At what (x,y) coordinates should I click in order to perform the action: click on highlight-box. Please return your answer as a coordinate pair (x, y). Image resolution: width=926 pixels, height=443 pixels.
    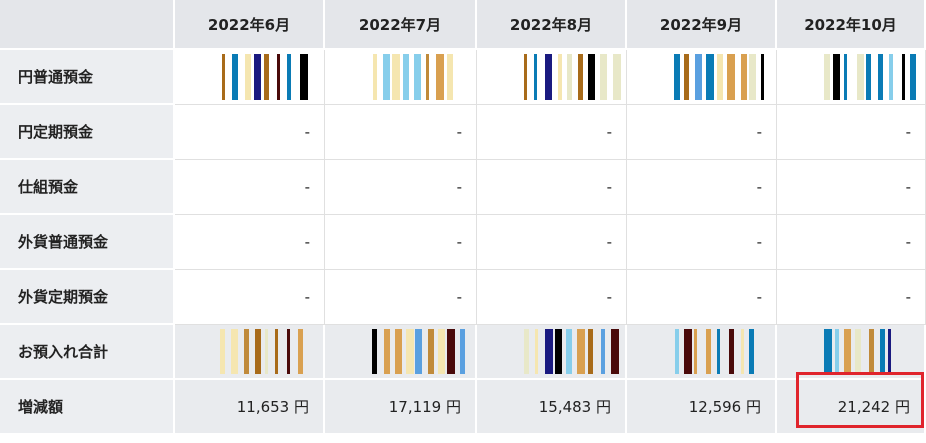
    Looking at the image, I should click on (860, 400).